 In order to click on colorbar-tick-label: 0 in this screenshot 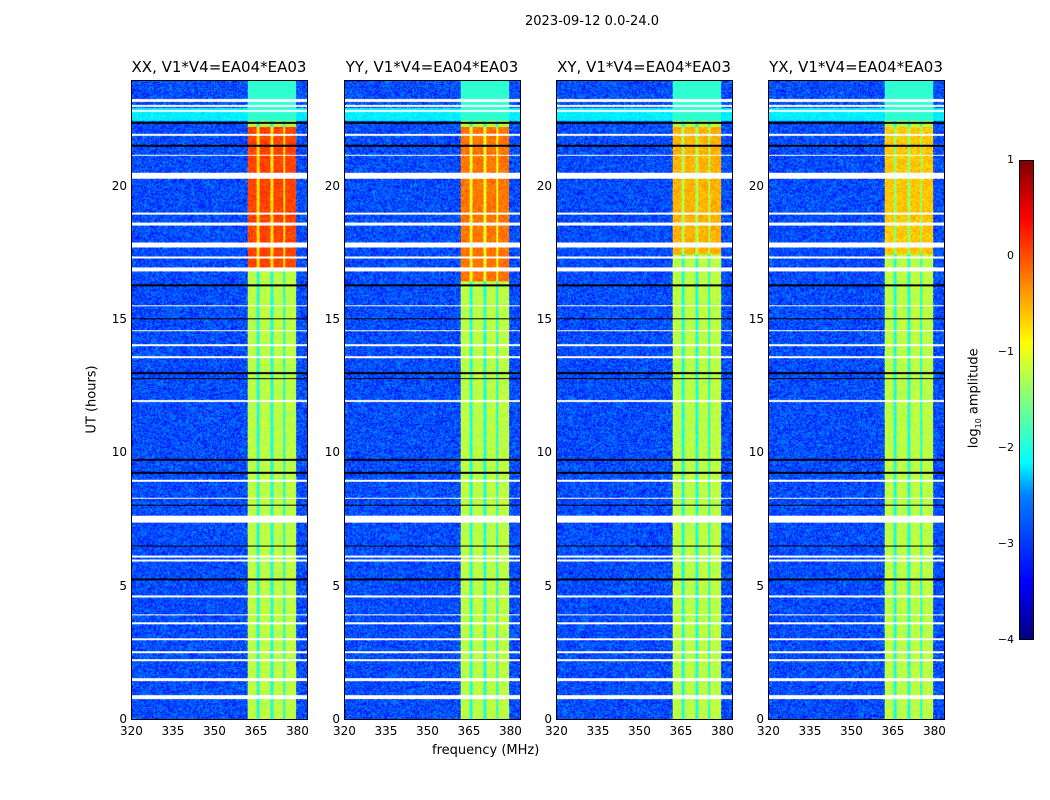, I will do `click(1010, 255)`.